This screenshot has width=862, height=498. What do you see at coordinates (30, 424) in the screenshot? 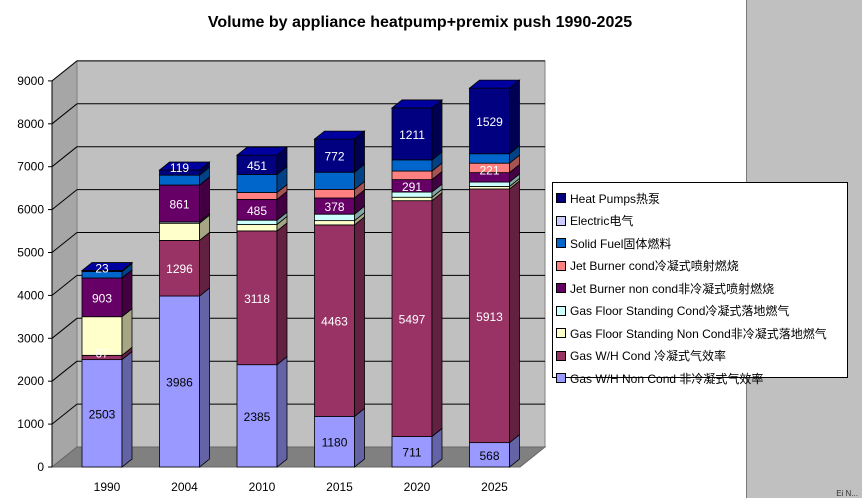
I see `y-tick-label: 1000` at bounding box center [30, 424].